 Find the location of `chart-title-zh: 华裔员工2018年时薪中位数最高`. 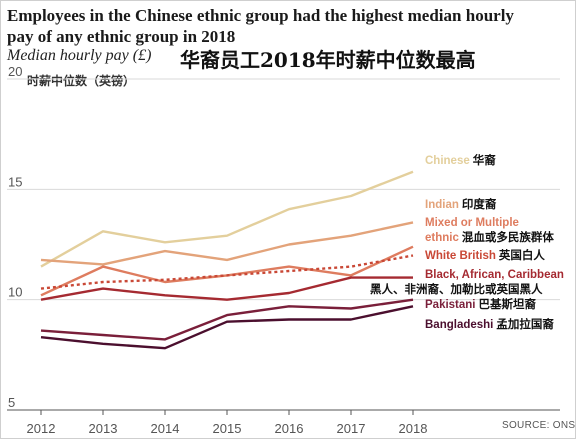

chart-title-zh: 华裔员工2018年时薪中位数最高 is located at coordinates (328, 60).